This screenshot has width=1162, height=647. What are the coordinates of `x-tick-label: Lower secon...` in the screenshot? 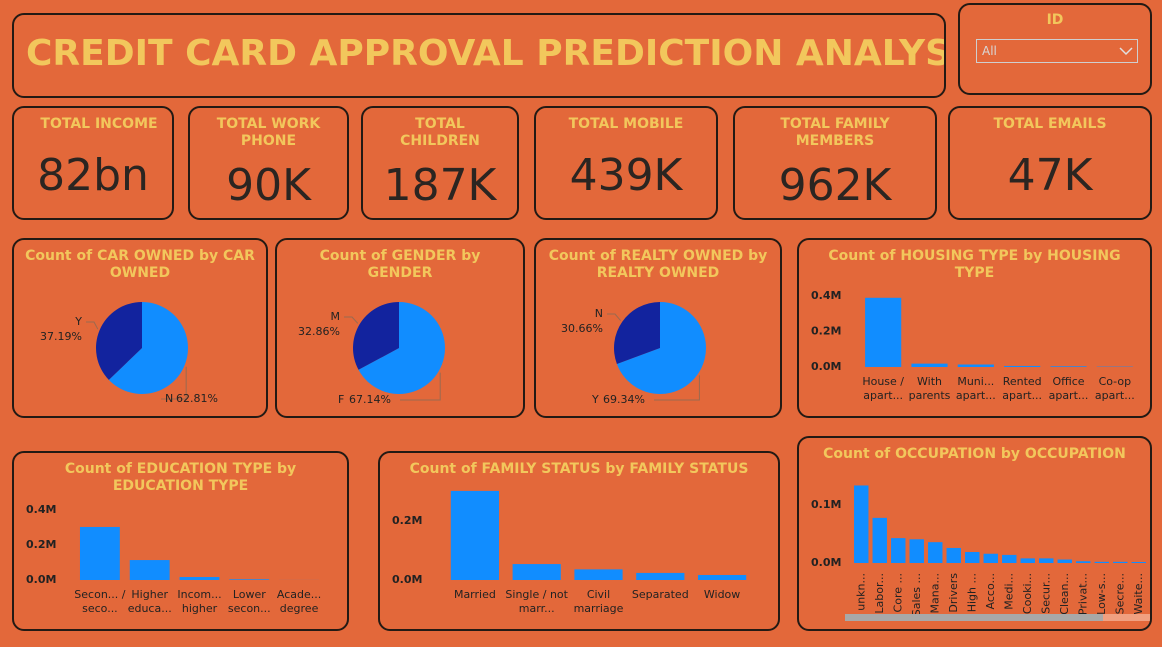 It's located at (249, 601).